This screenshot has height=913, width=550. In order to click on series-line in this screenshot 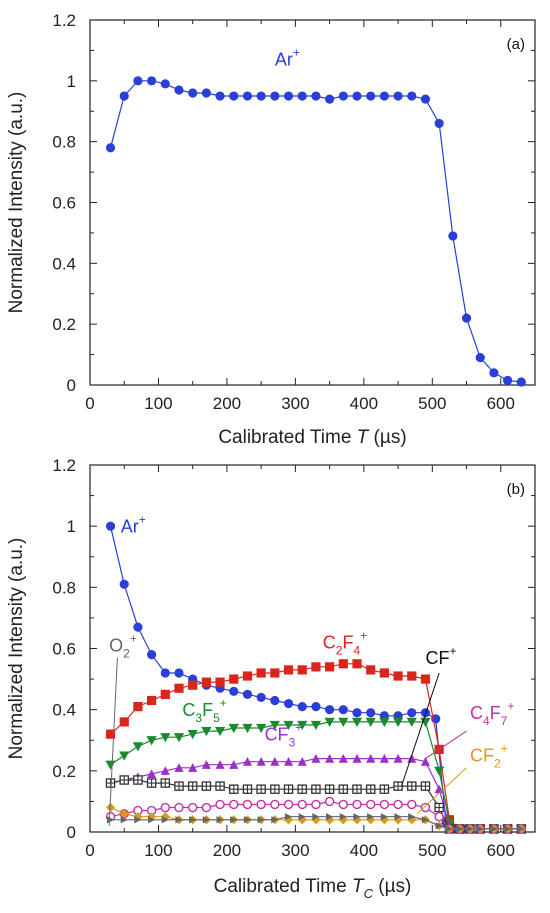, I will do `click(316, 775)`.